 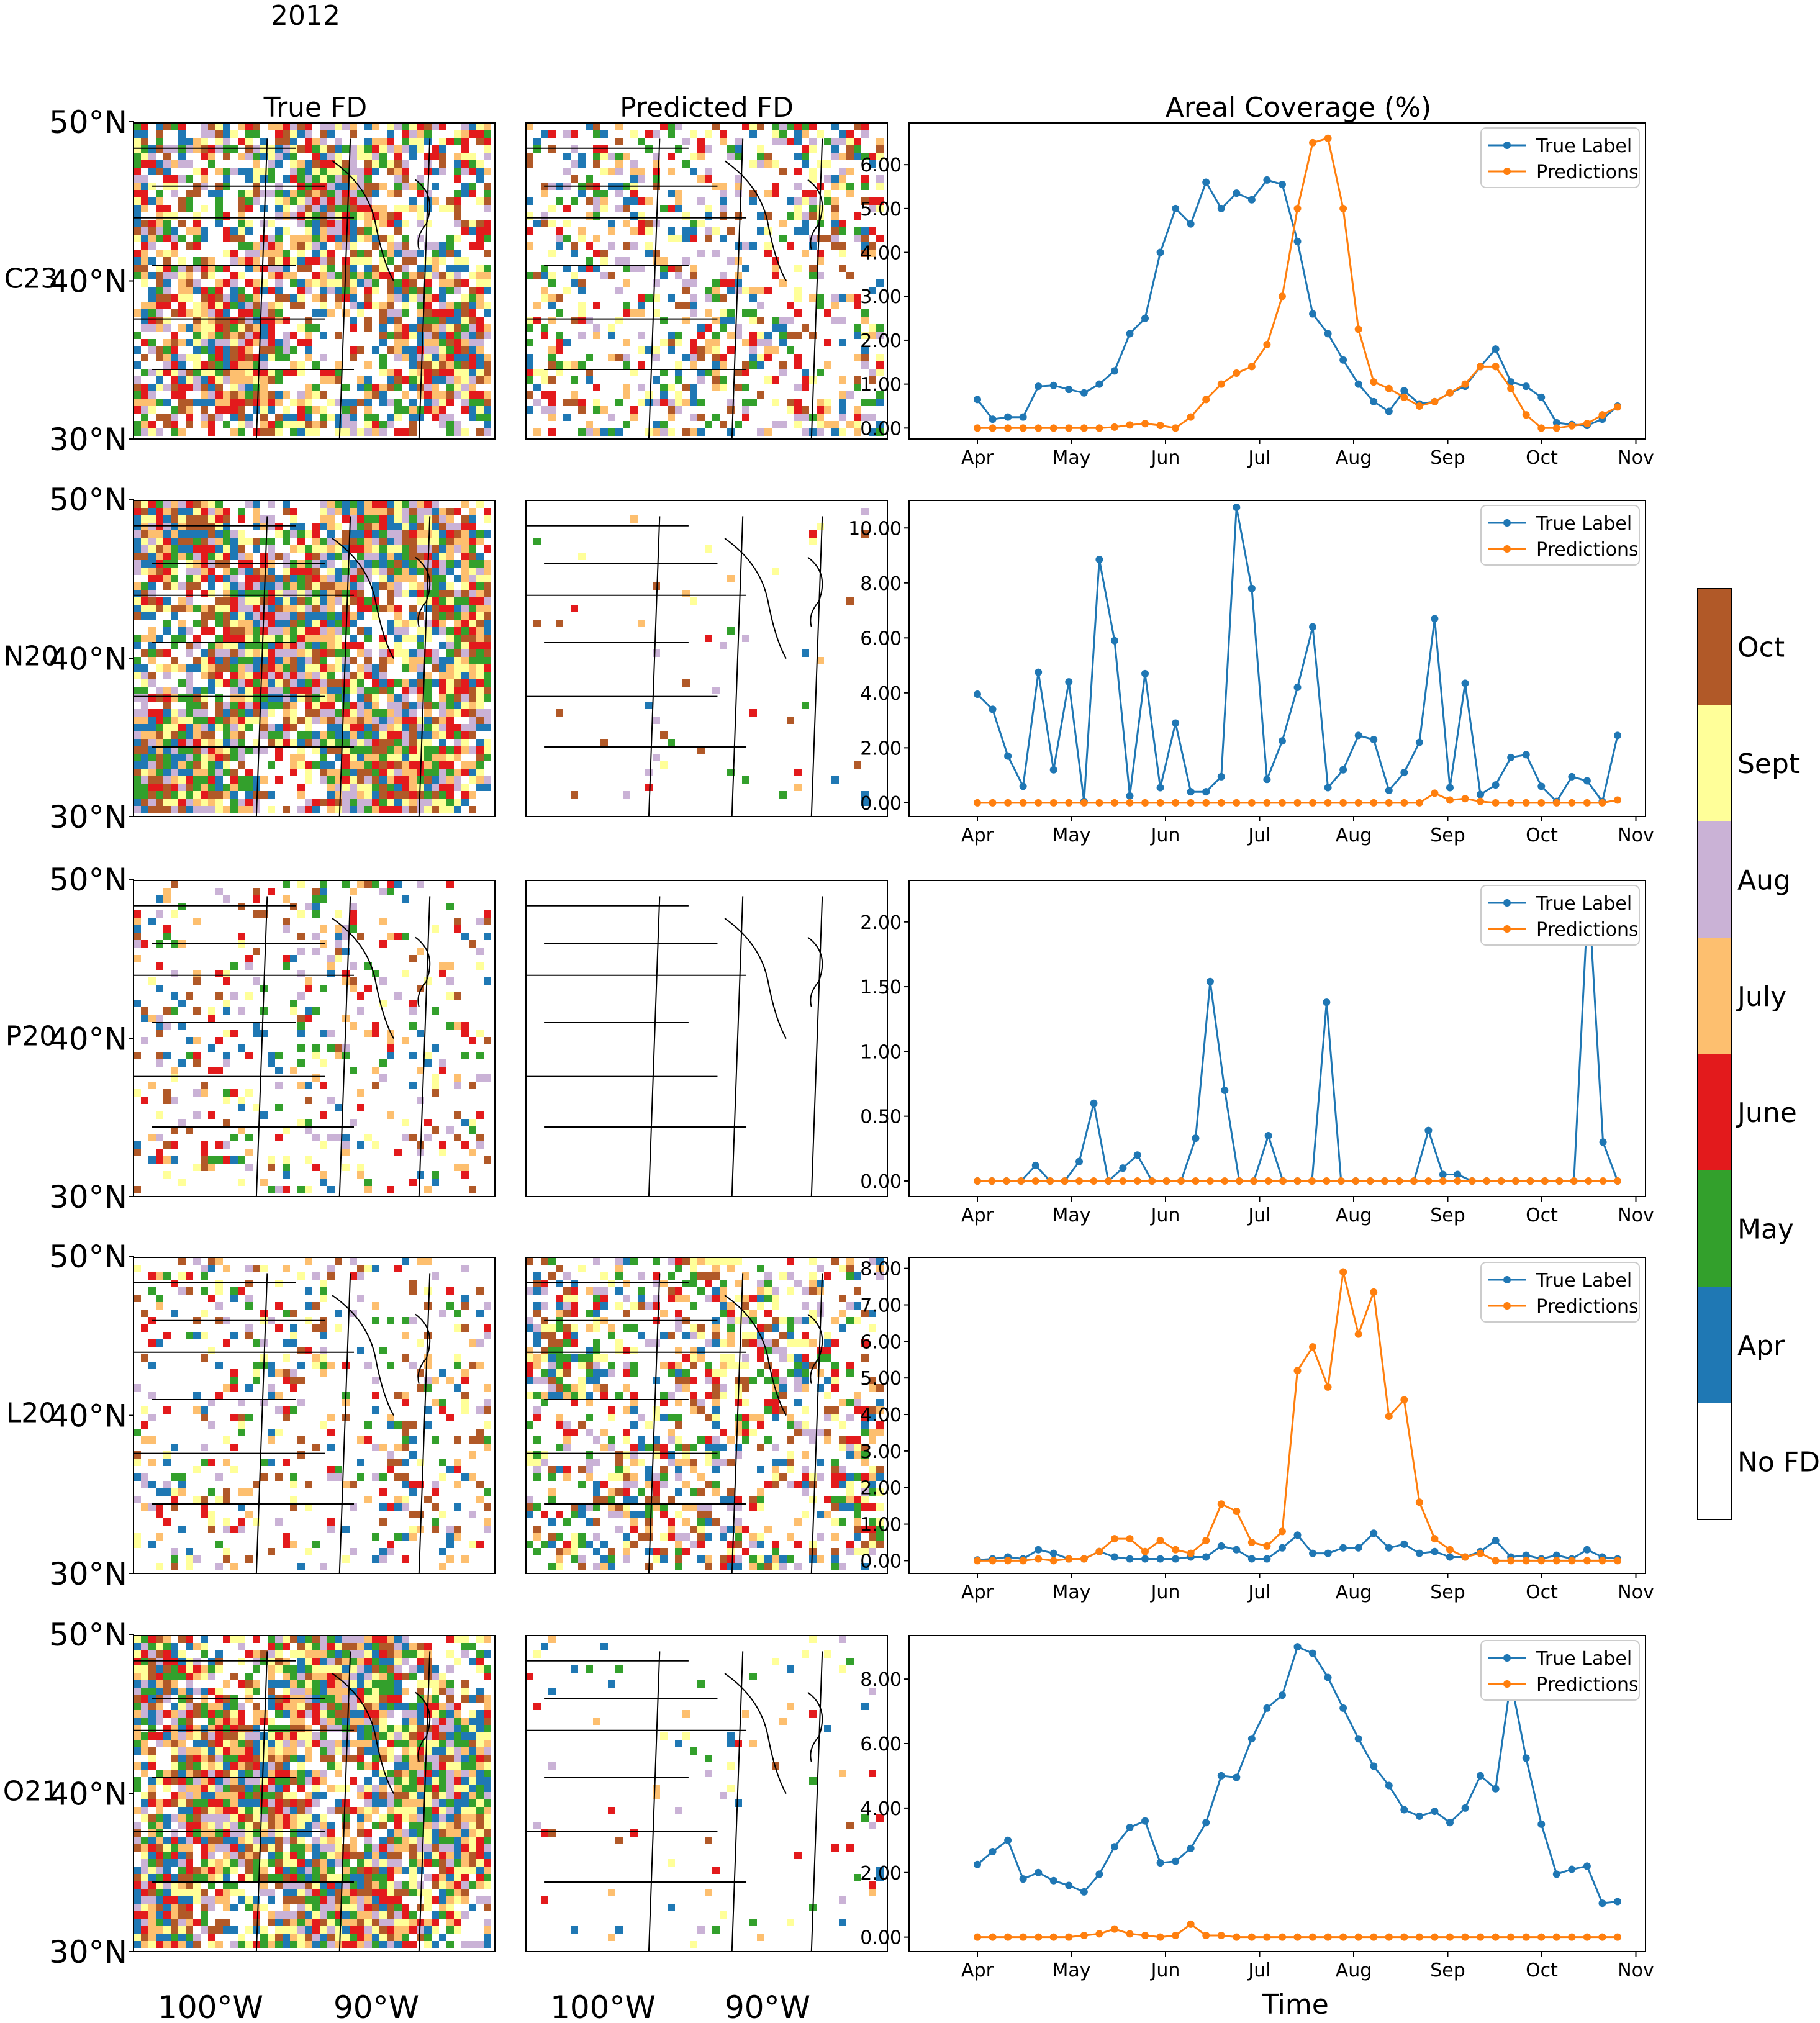 I want to click on state-border, so click(x=344, y=1046).